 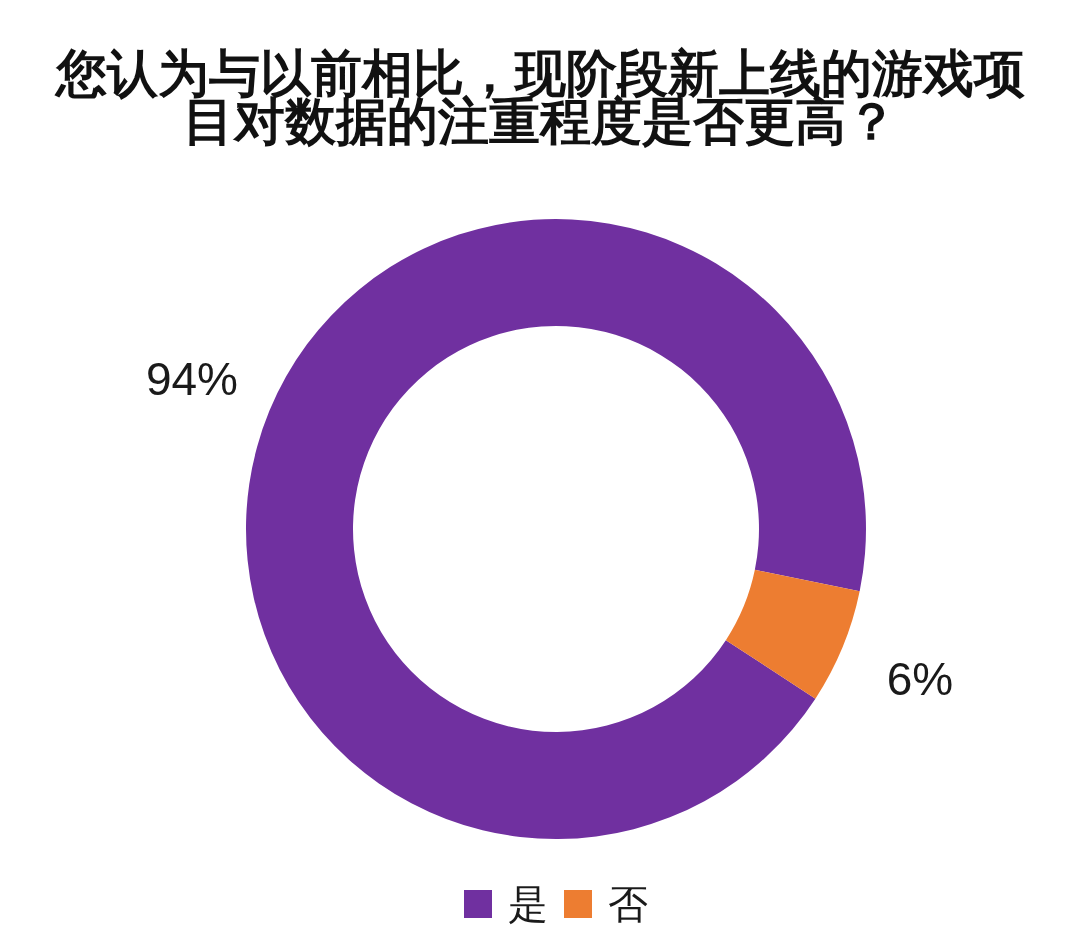 I want to click on legend-label: 否, so click(x=628, y=904).